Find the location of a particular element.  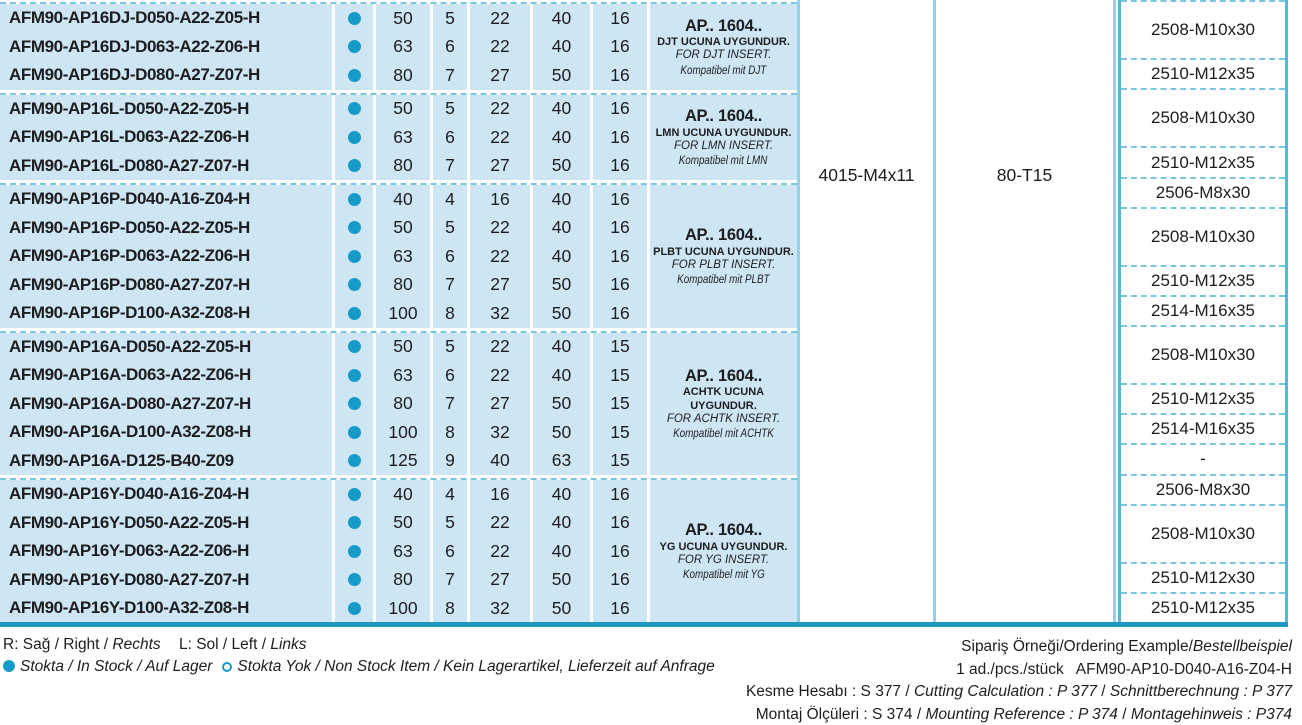

product-code: AFM90-AP16DJ-D080-A27-Z07-H is located at coordinates (166, 75).